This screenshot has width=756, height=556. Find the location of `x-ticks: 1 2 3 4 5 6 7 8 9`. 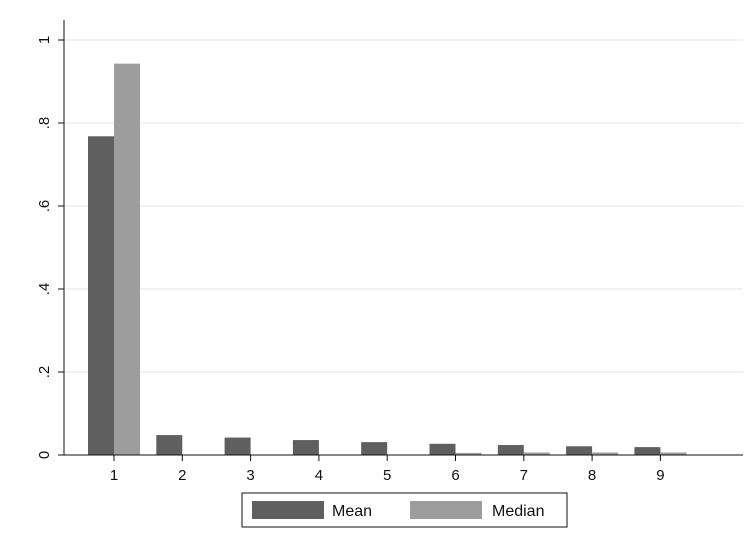

x-ticks: 1 2 3 4 5 6 7 8 9 is located at coordinates (387, 469).